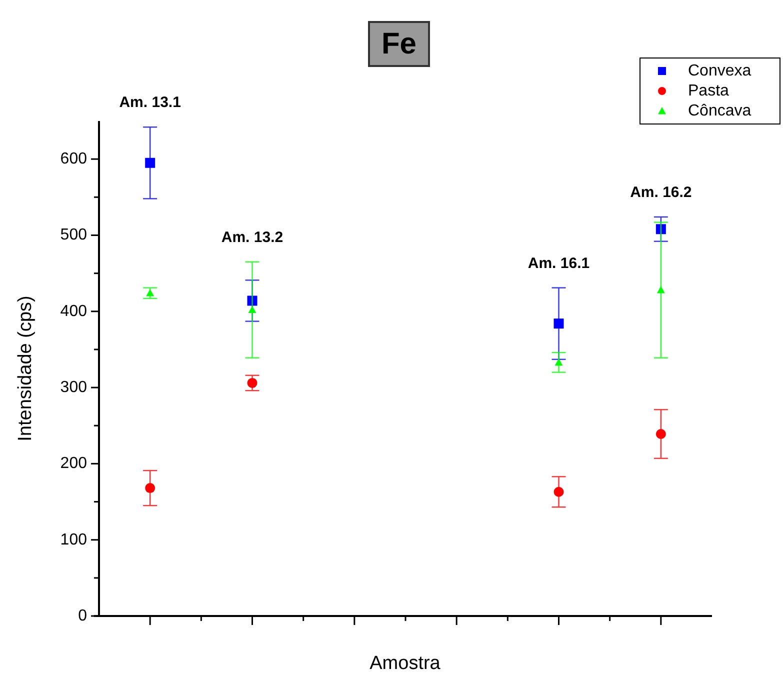  What do you see at coordinates (661, 192) in the screenshot?
I see `annotation: Am. 16.2` at bounding box center [661, 192].